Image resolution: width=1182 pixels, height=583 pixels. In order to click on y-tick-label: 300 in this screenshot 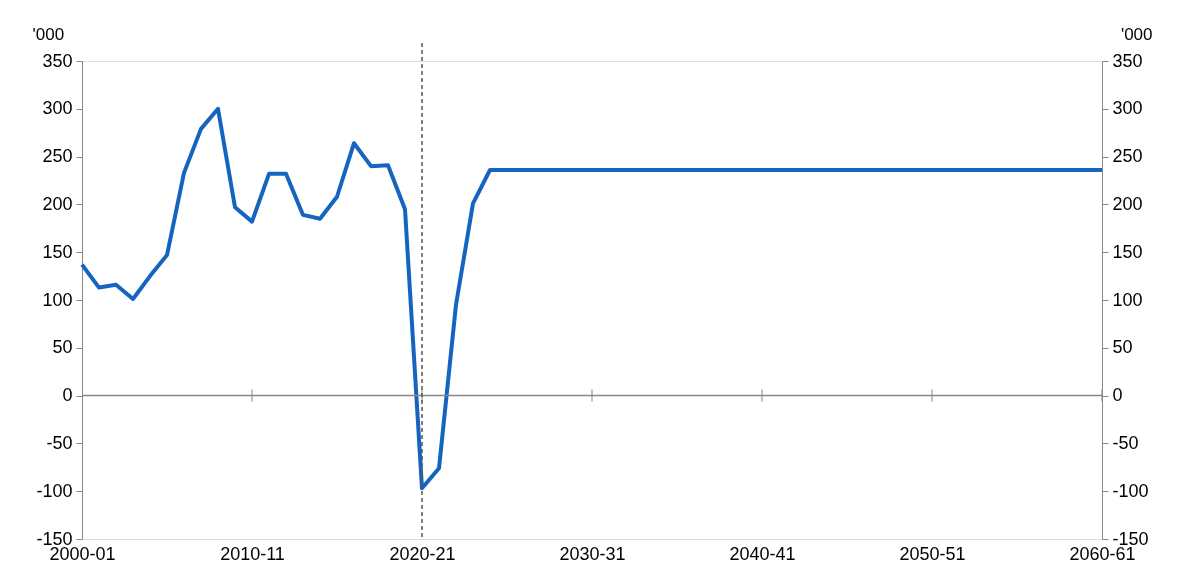, I will do `click(57, 108)`.